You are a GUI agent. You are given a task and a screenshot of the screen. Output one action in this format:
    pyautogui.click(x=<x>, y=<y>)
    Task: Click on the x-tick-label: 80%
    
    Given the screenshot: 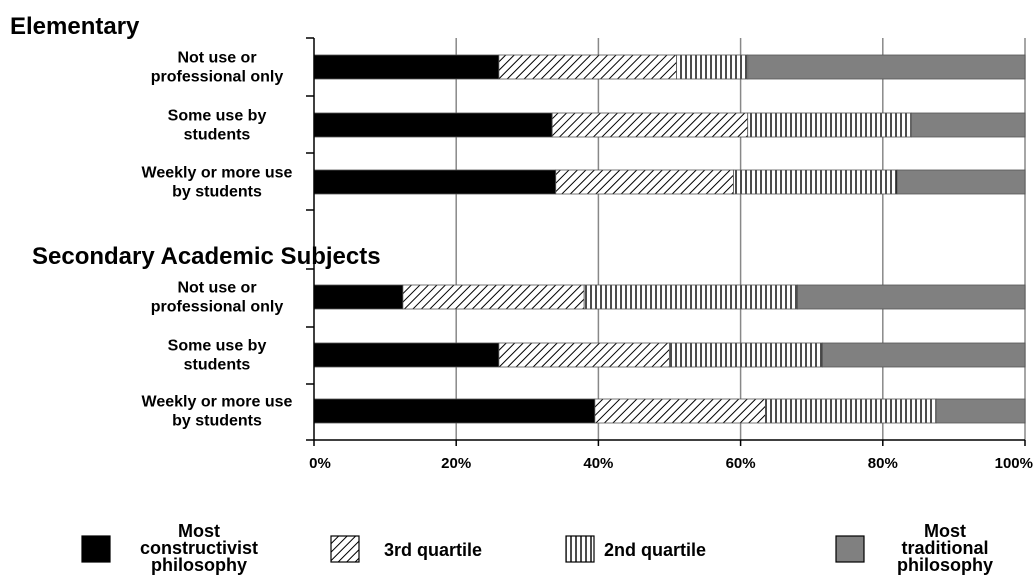 What is the action you would take?
    pyautogui.click(x=883, y=463)
    